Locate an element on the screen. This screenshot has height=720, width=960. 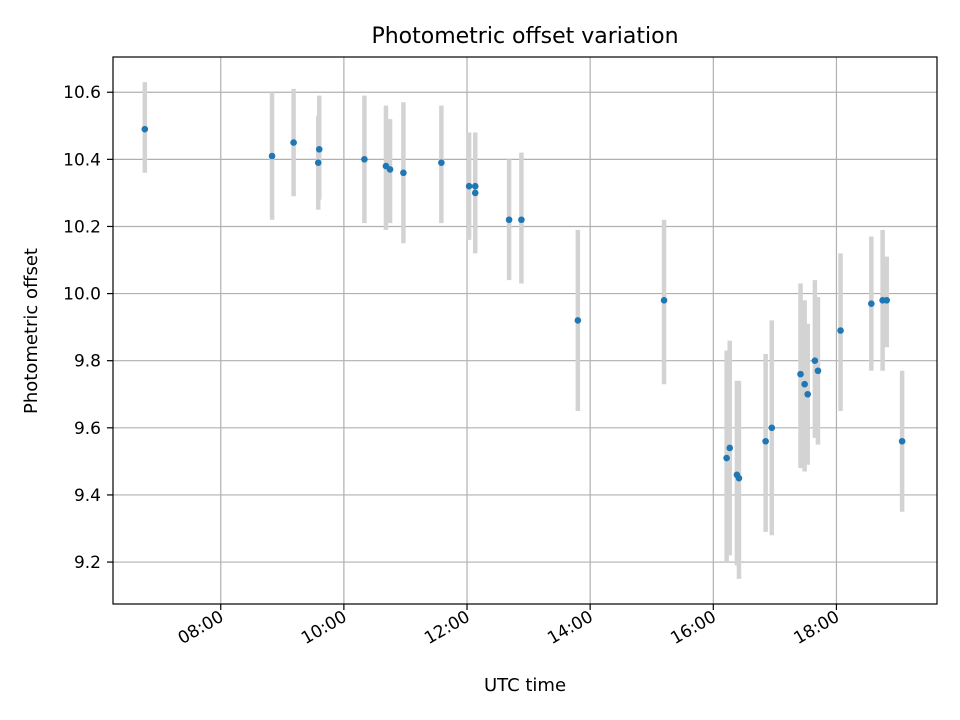
y-axis-label: Photometric offset is located at coordinates (31, 331).